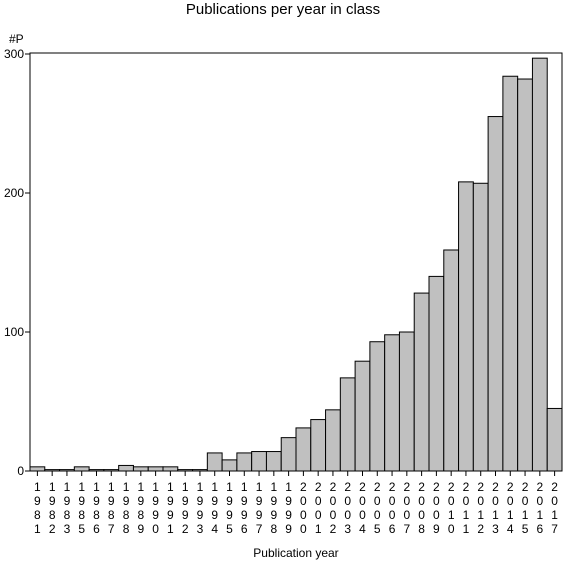 This screenshot has width=567, height=567. Describe the element at coordinates (81, 469) in the screenshot. I see `bar-1985` at that location.